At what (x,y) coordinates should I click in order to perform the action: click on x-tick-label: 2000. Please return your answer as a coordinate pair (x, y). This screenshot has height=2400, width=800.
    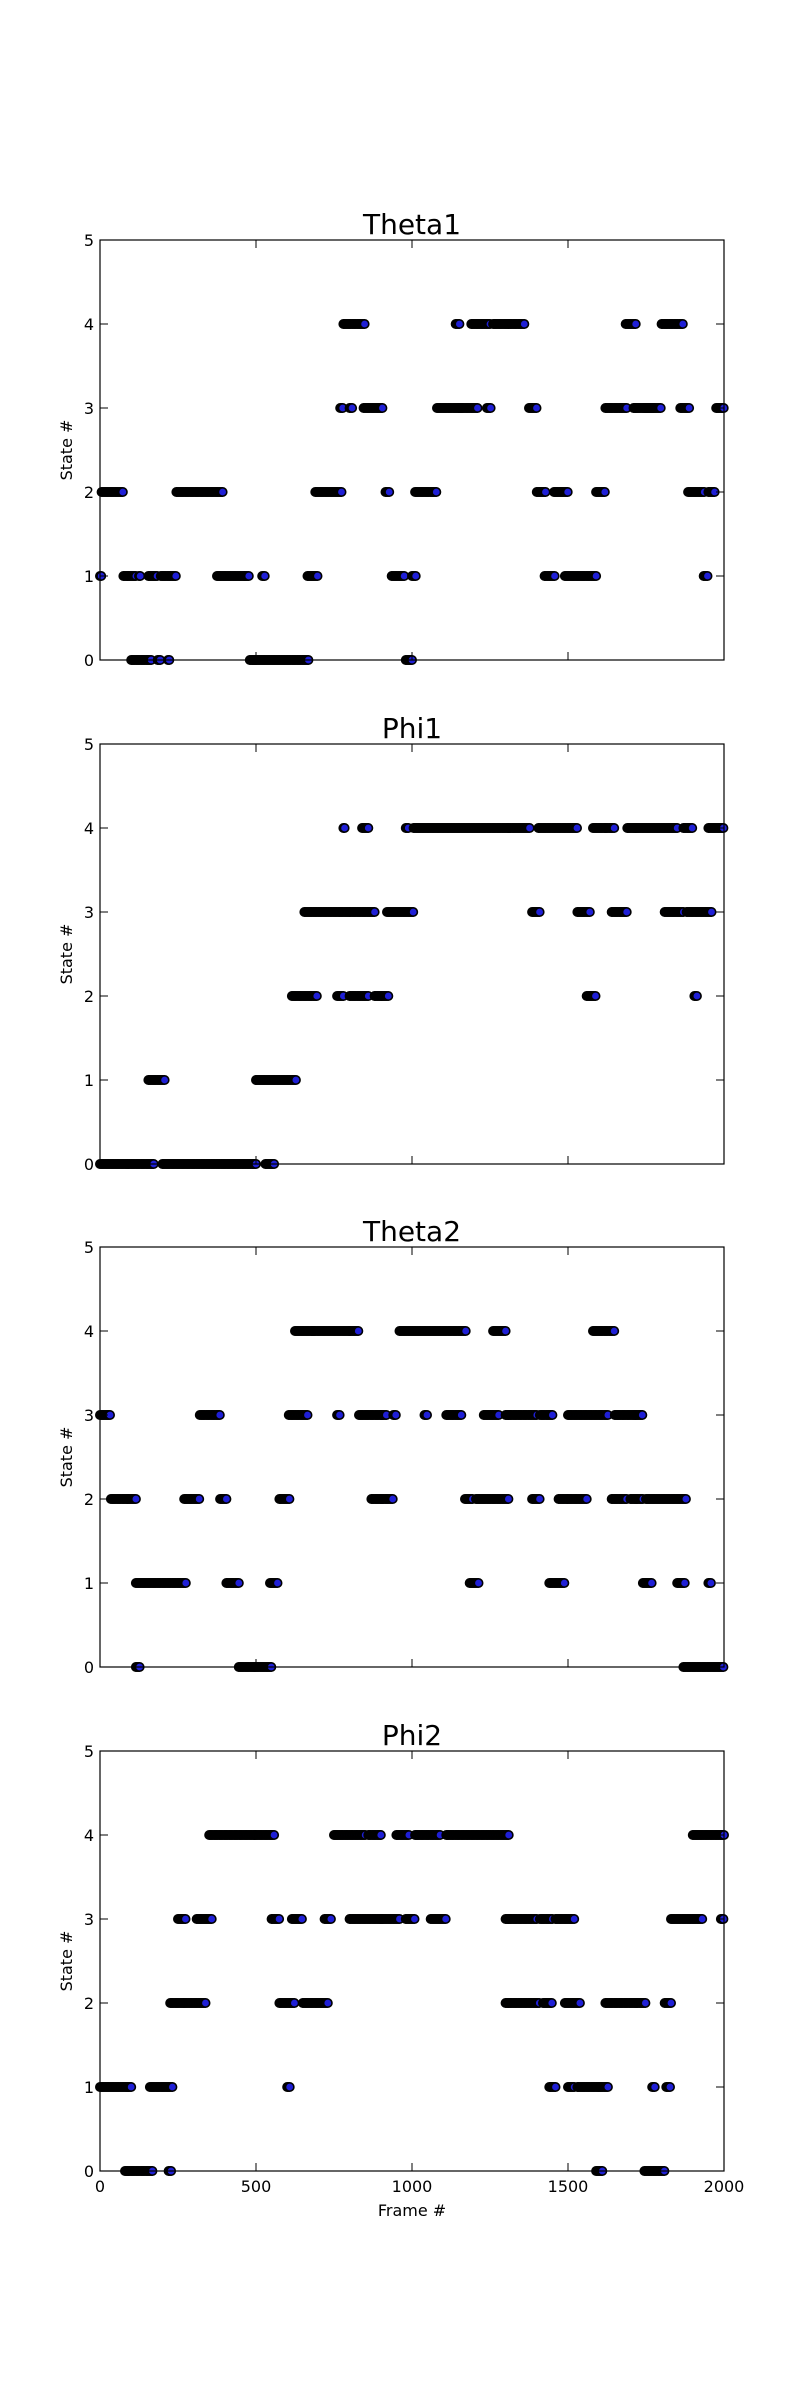
    Looking at the image, I should click on (724, 2186).